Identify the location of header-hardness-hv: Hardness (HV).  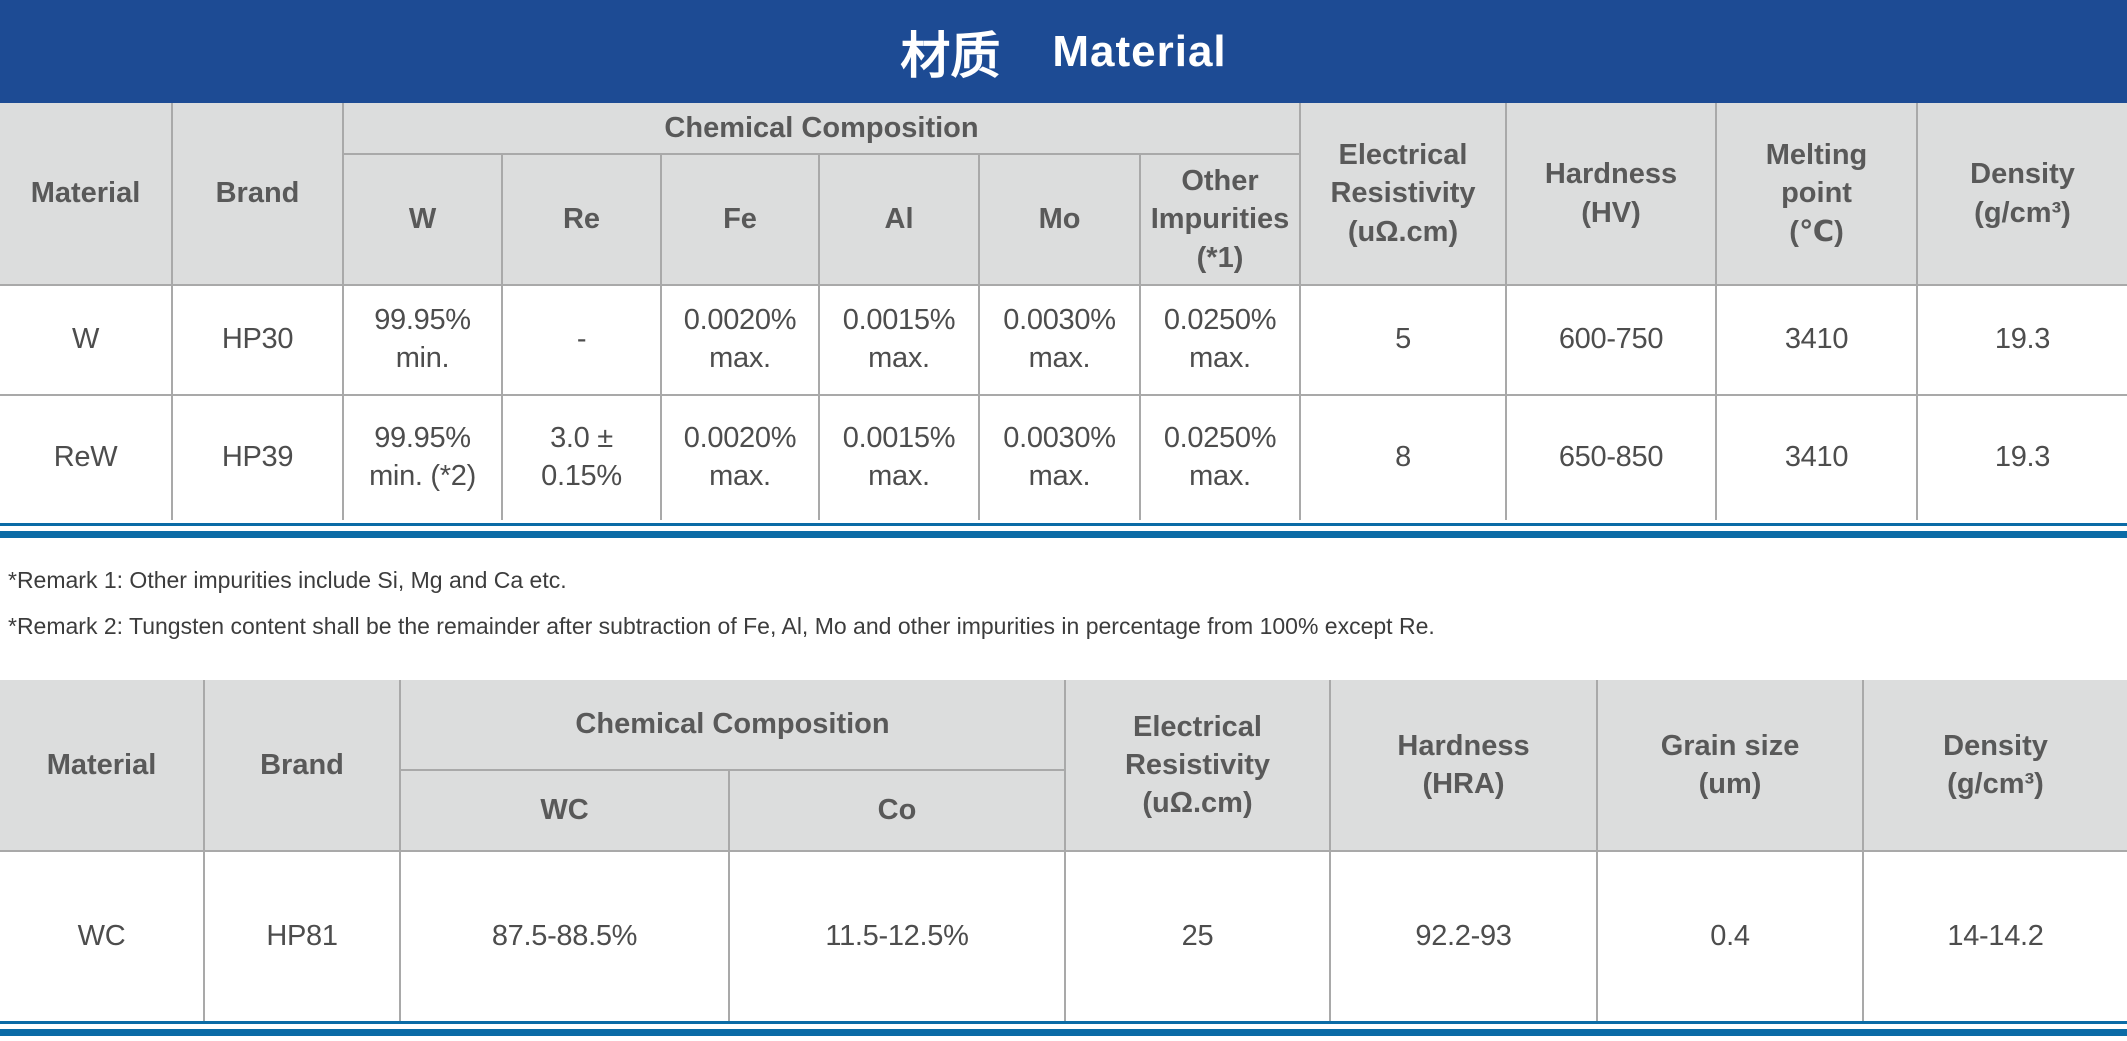
(1611, 194).